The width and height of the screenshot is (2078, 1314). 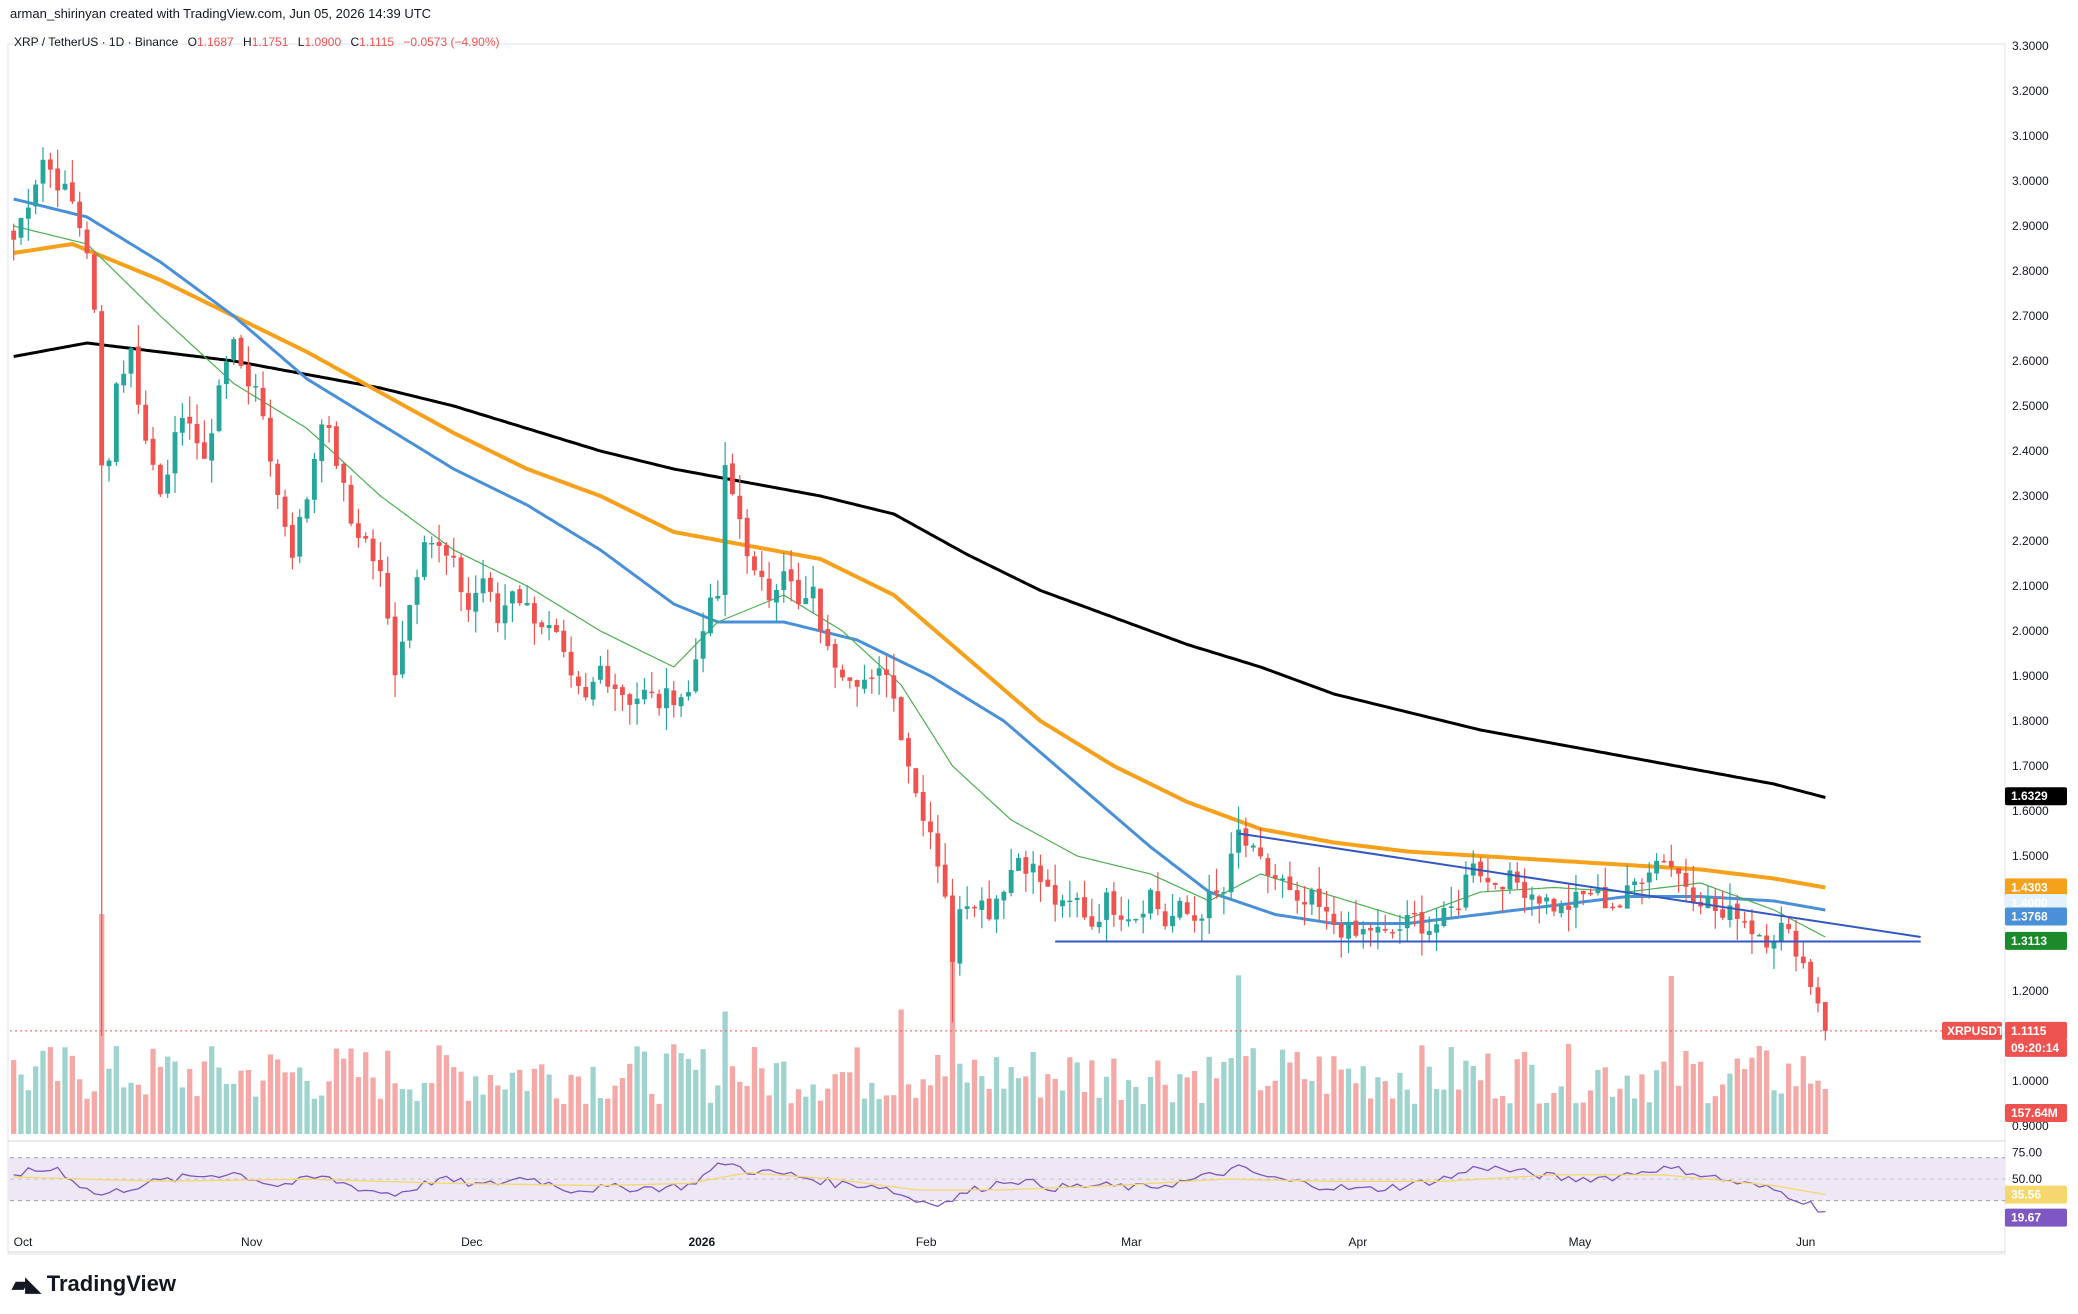 What do you see at coordinates (1805, 1242) in the screenshot?
I see `time-tick-label: Jun` at bounding box center [1805, 1242].